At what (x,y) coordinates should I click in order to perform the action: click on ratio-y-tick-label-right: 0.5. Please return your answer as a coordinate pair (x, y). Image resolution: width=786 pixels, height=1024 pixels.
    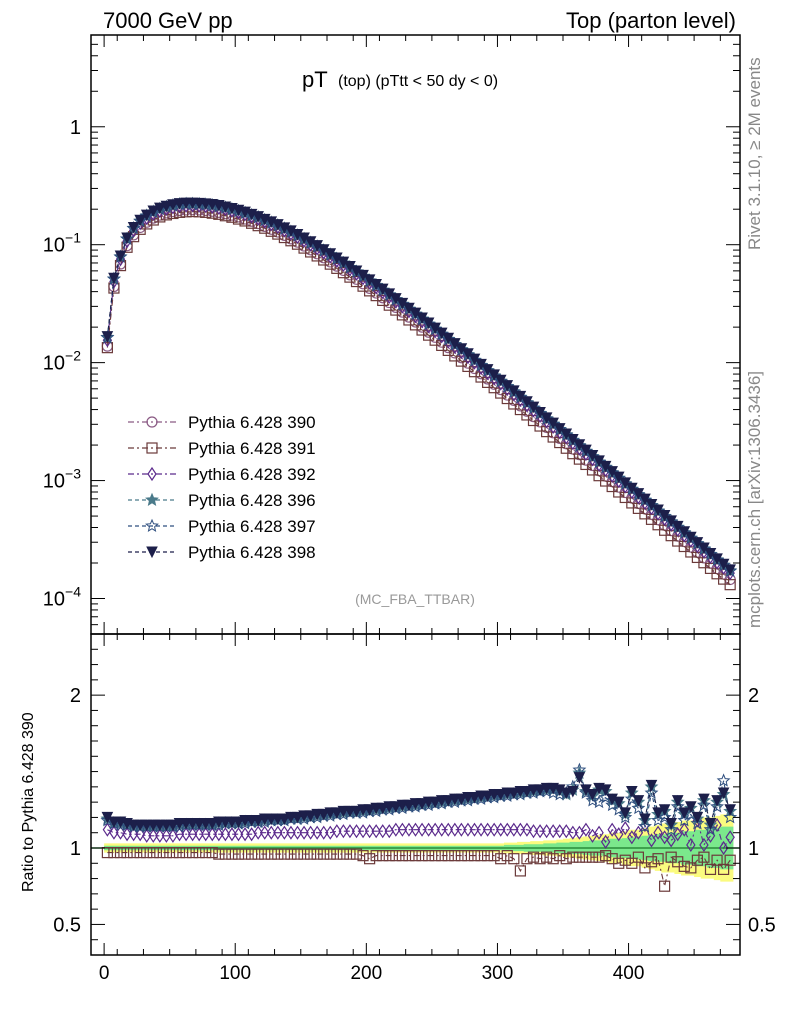
    Looking at the image, I should click on (762, 925).